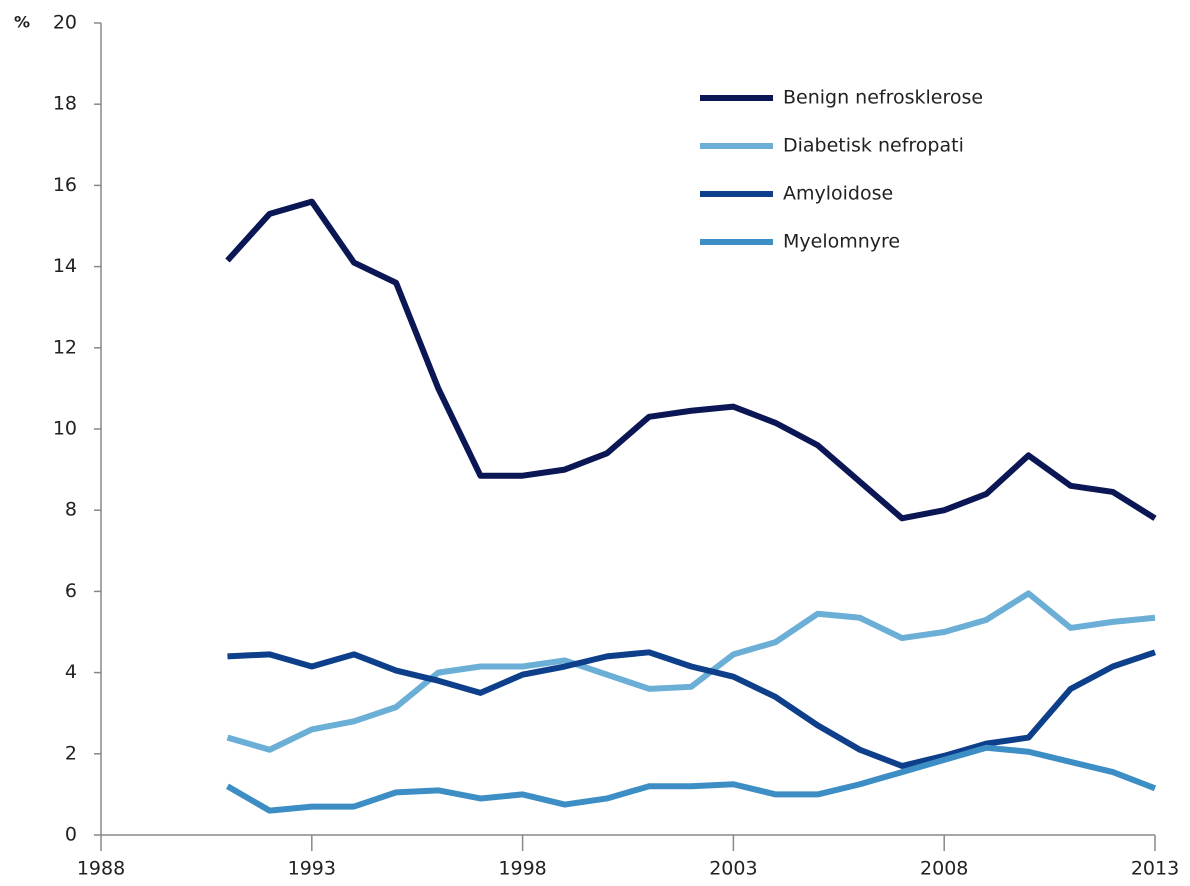 This screenshot has height=886, width=1190. I want to click on legend-label: Amyloidose, so click(838, 194).